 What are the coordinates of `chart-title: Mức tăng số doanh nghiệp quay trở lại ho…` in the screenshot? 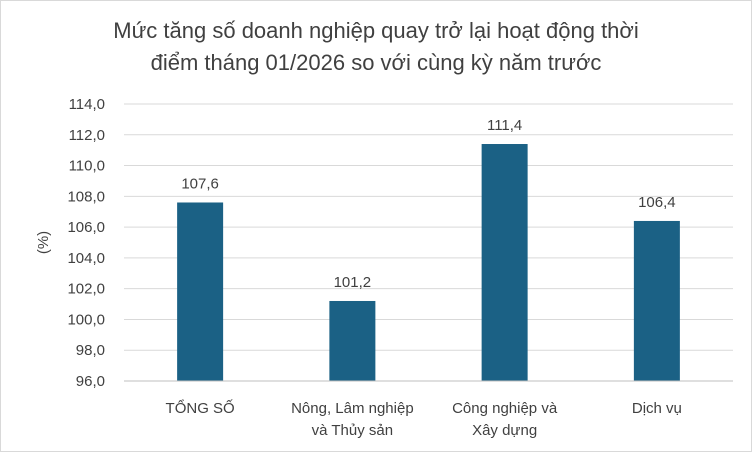 It's located at (376, 47).